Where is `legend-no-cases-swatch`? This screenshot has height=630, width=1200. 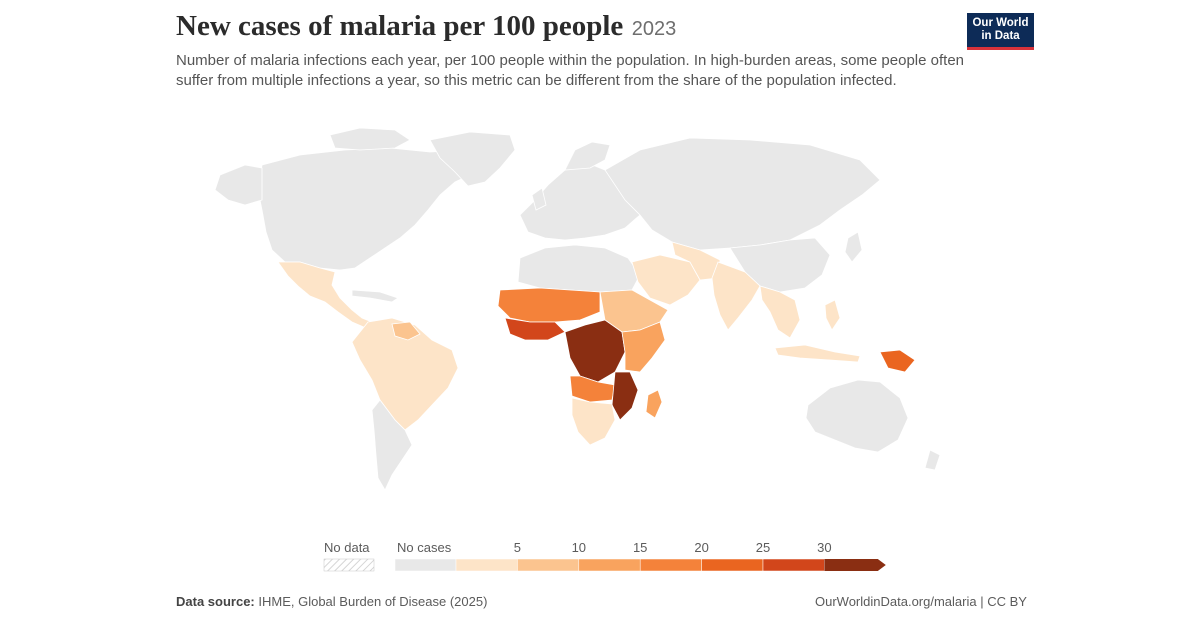 legend-no-cases-swatch is located at coordinates (425, 565).